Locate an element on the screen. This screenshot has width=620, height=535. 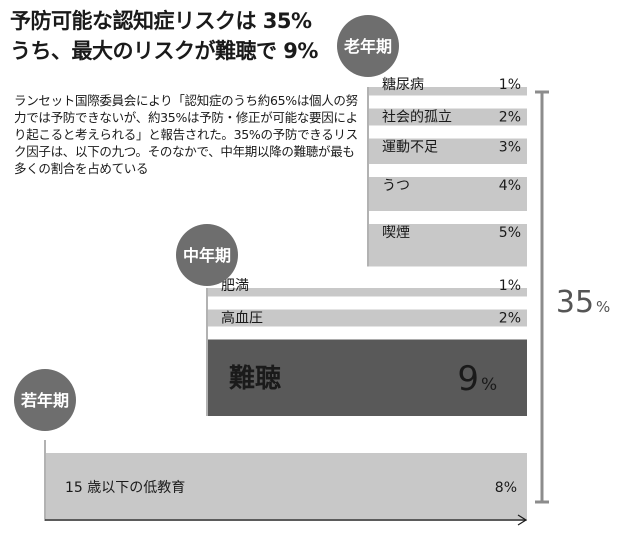
bar-name-highlight: 難聴 is located at coordinates (255, 379).